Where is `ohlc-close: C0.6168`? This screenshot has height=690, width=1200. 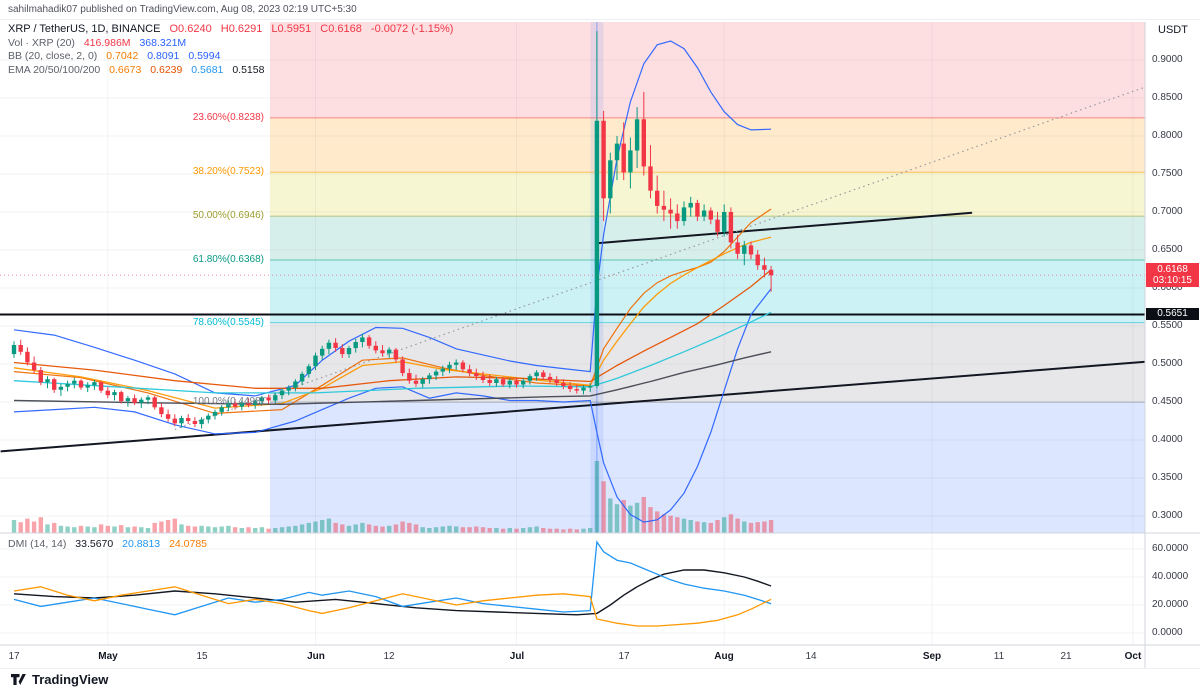 ohlc-close: C0.6168 is located at coordinates (341, 29).